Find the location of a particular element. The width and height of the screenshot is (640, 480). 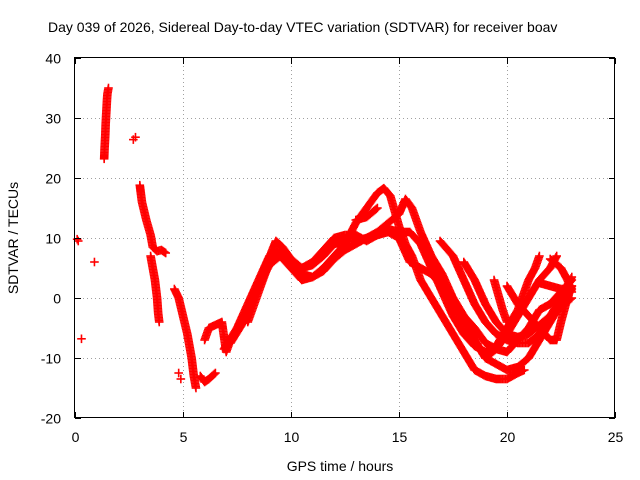

y-tick-label: -20 is located at coordinates (51, 419).